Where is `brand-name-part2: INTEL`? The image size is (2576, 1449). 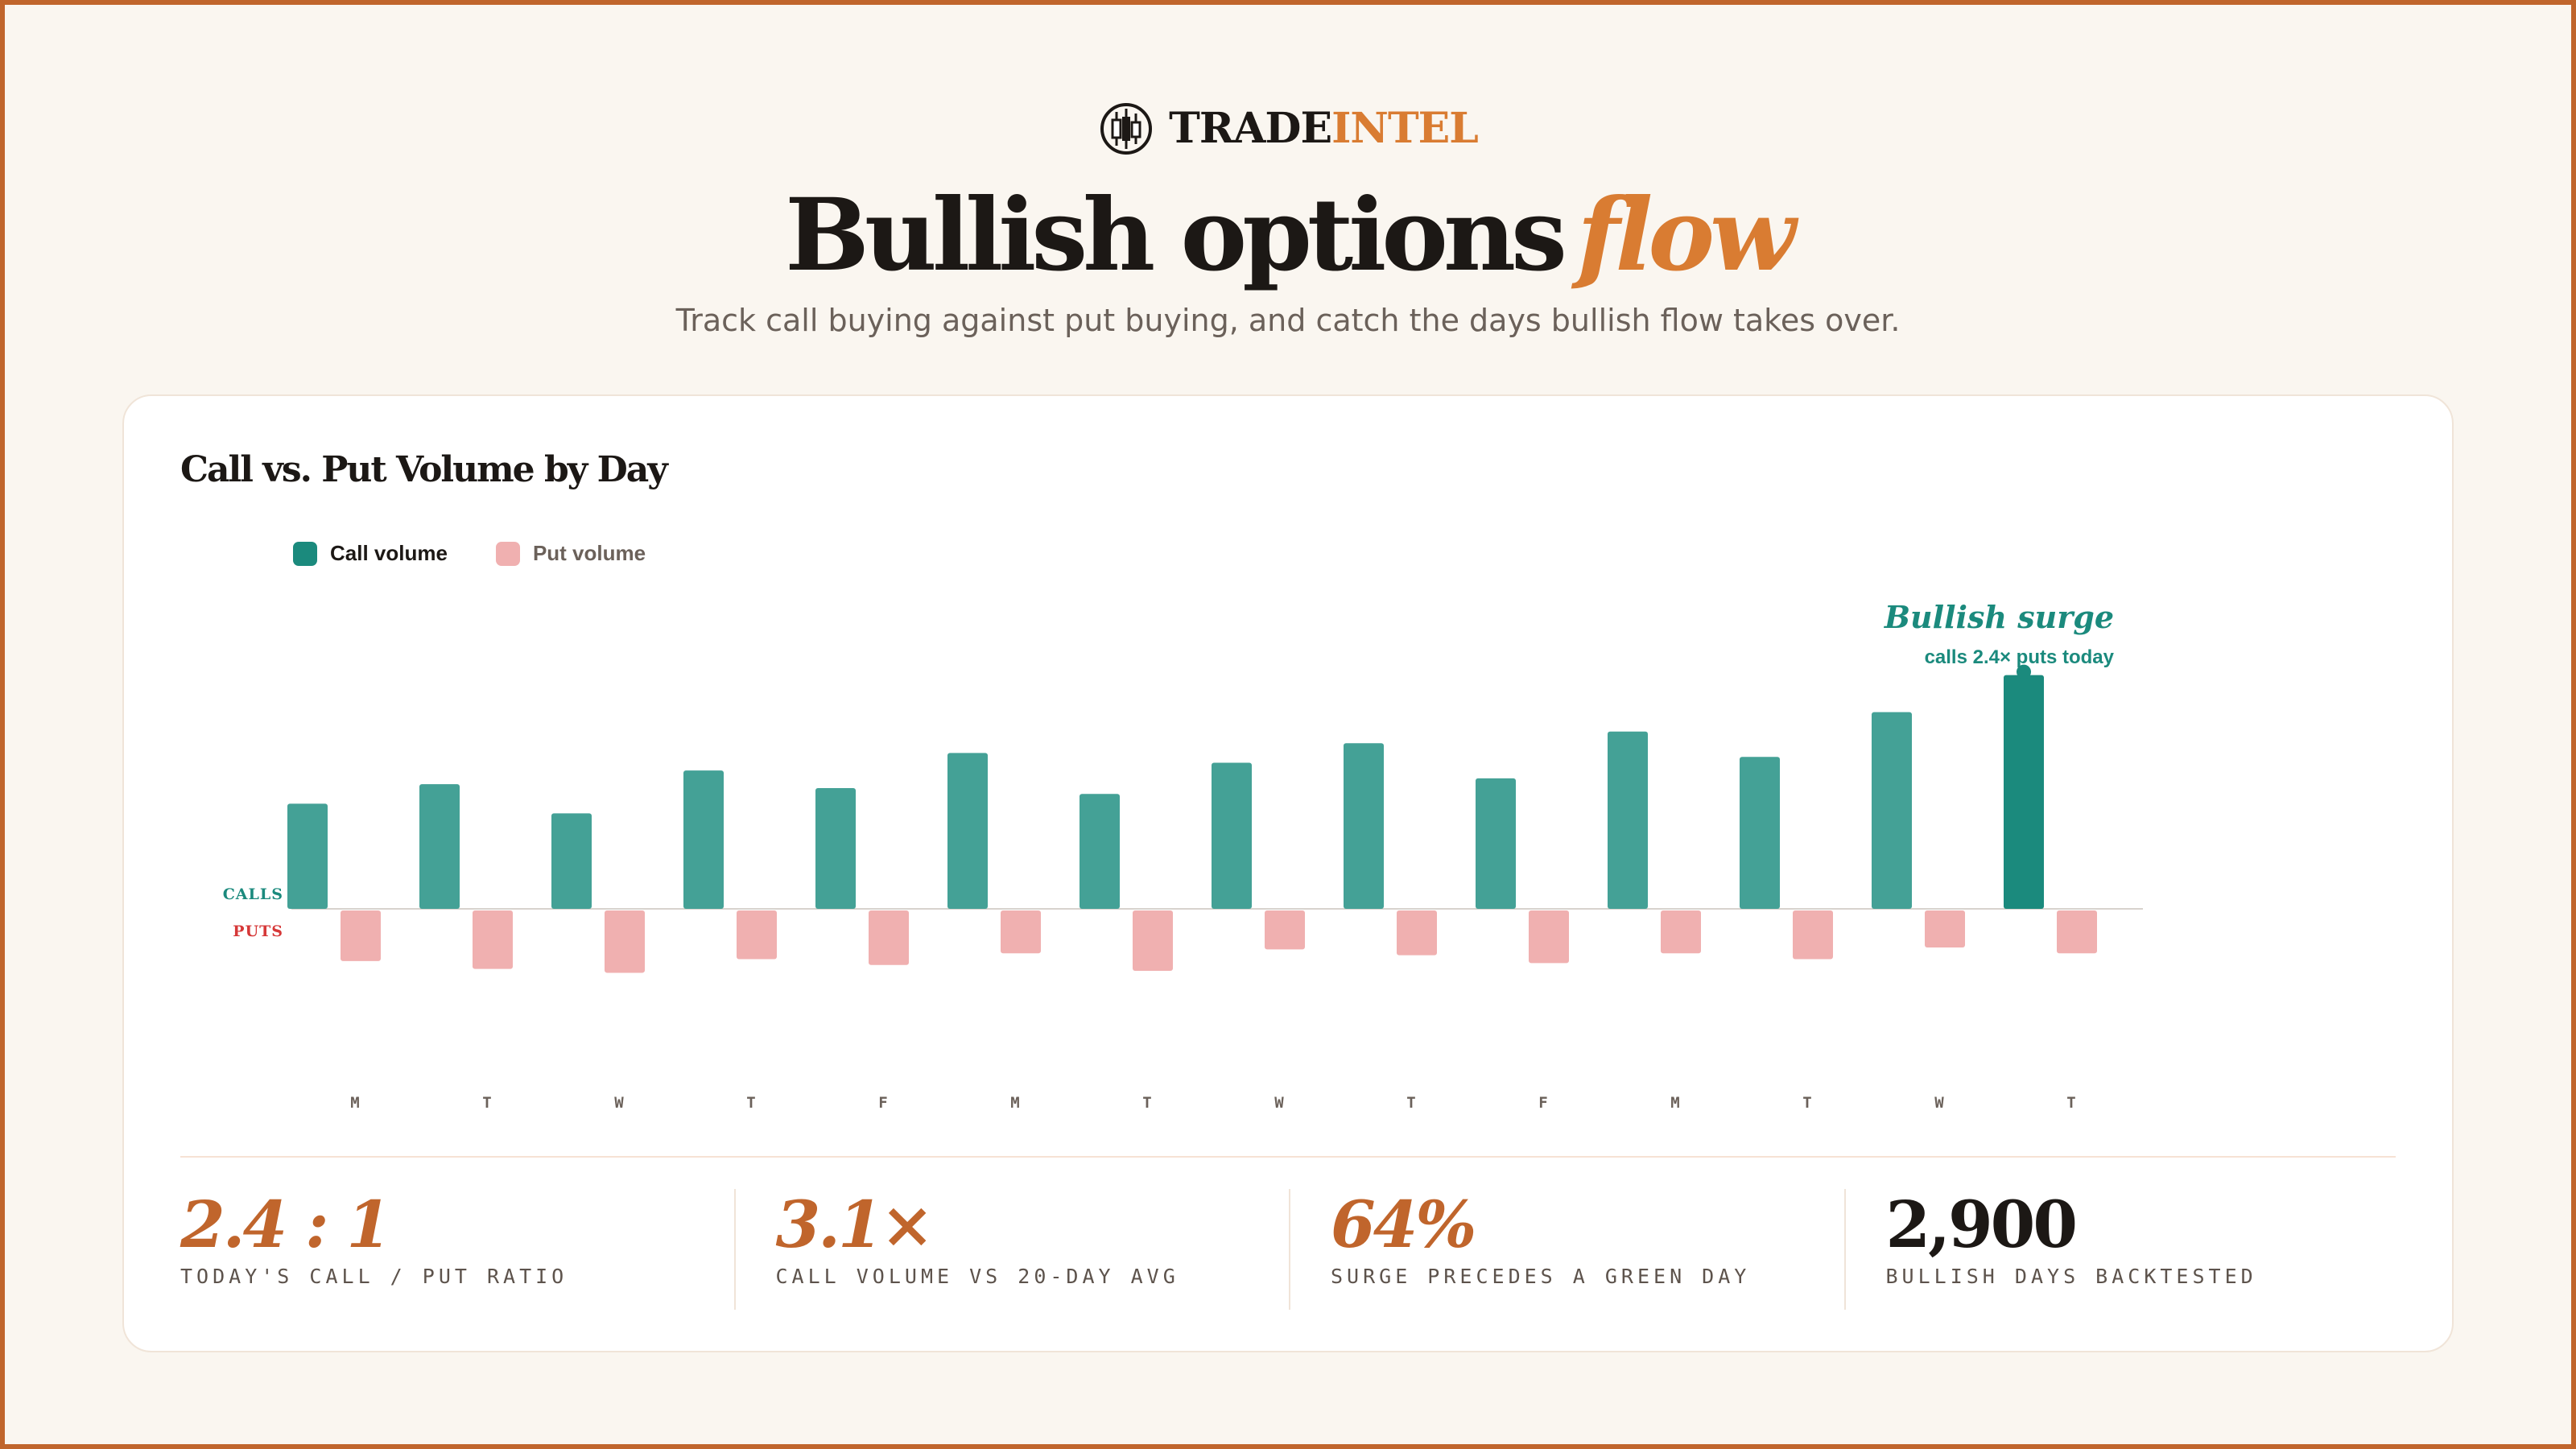
brand-name-part2: INTEL is located at coordinates (1405, 128).